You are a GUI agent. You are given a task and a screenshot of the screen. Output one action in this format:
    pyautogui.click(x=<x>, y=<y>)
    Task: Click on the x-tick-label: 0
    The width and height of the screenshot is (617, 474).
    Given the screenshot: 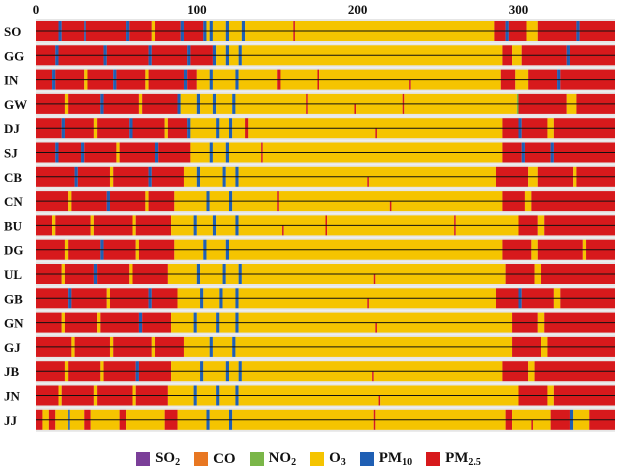 What is the action you would take?
    pyautogui.click(x=36, y=9)
    